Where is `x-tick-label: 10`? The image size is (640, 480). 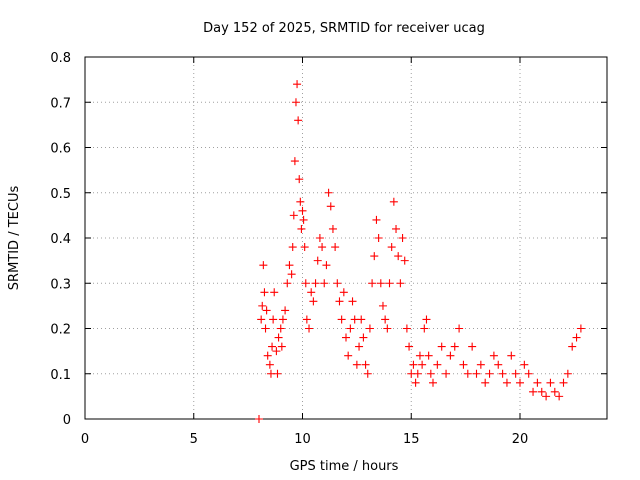 x-tick-label: 10 is located at coordinates (302, 439).